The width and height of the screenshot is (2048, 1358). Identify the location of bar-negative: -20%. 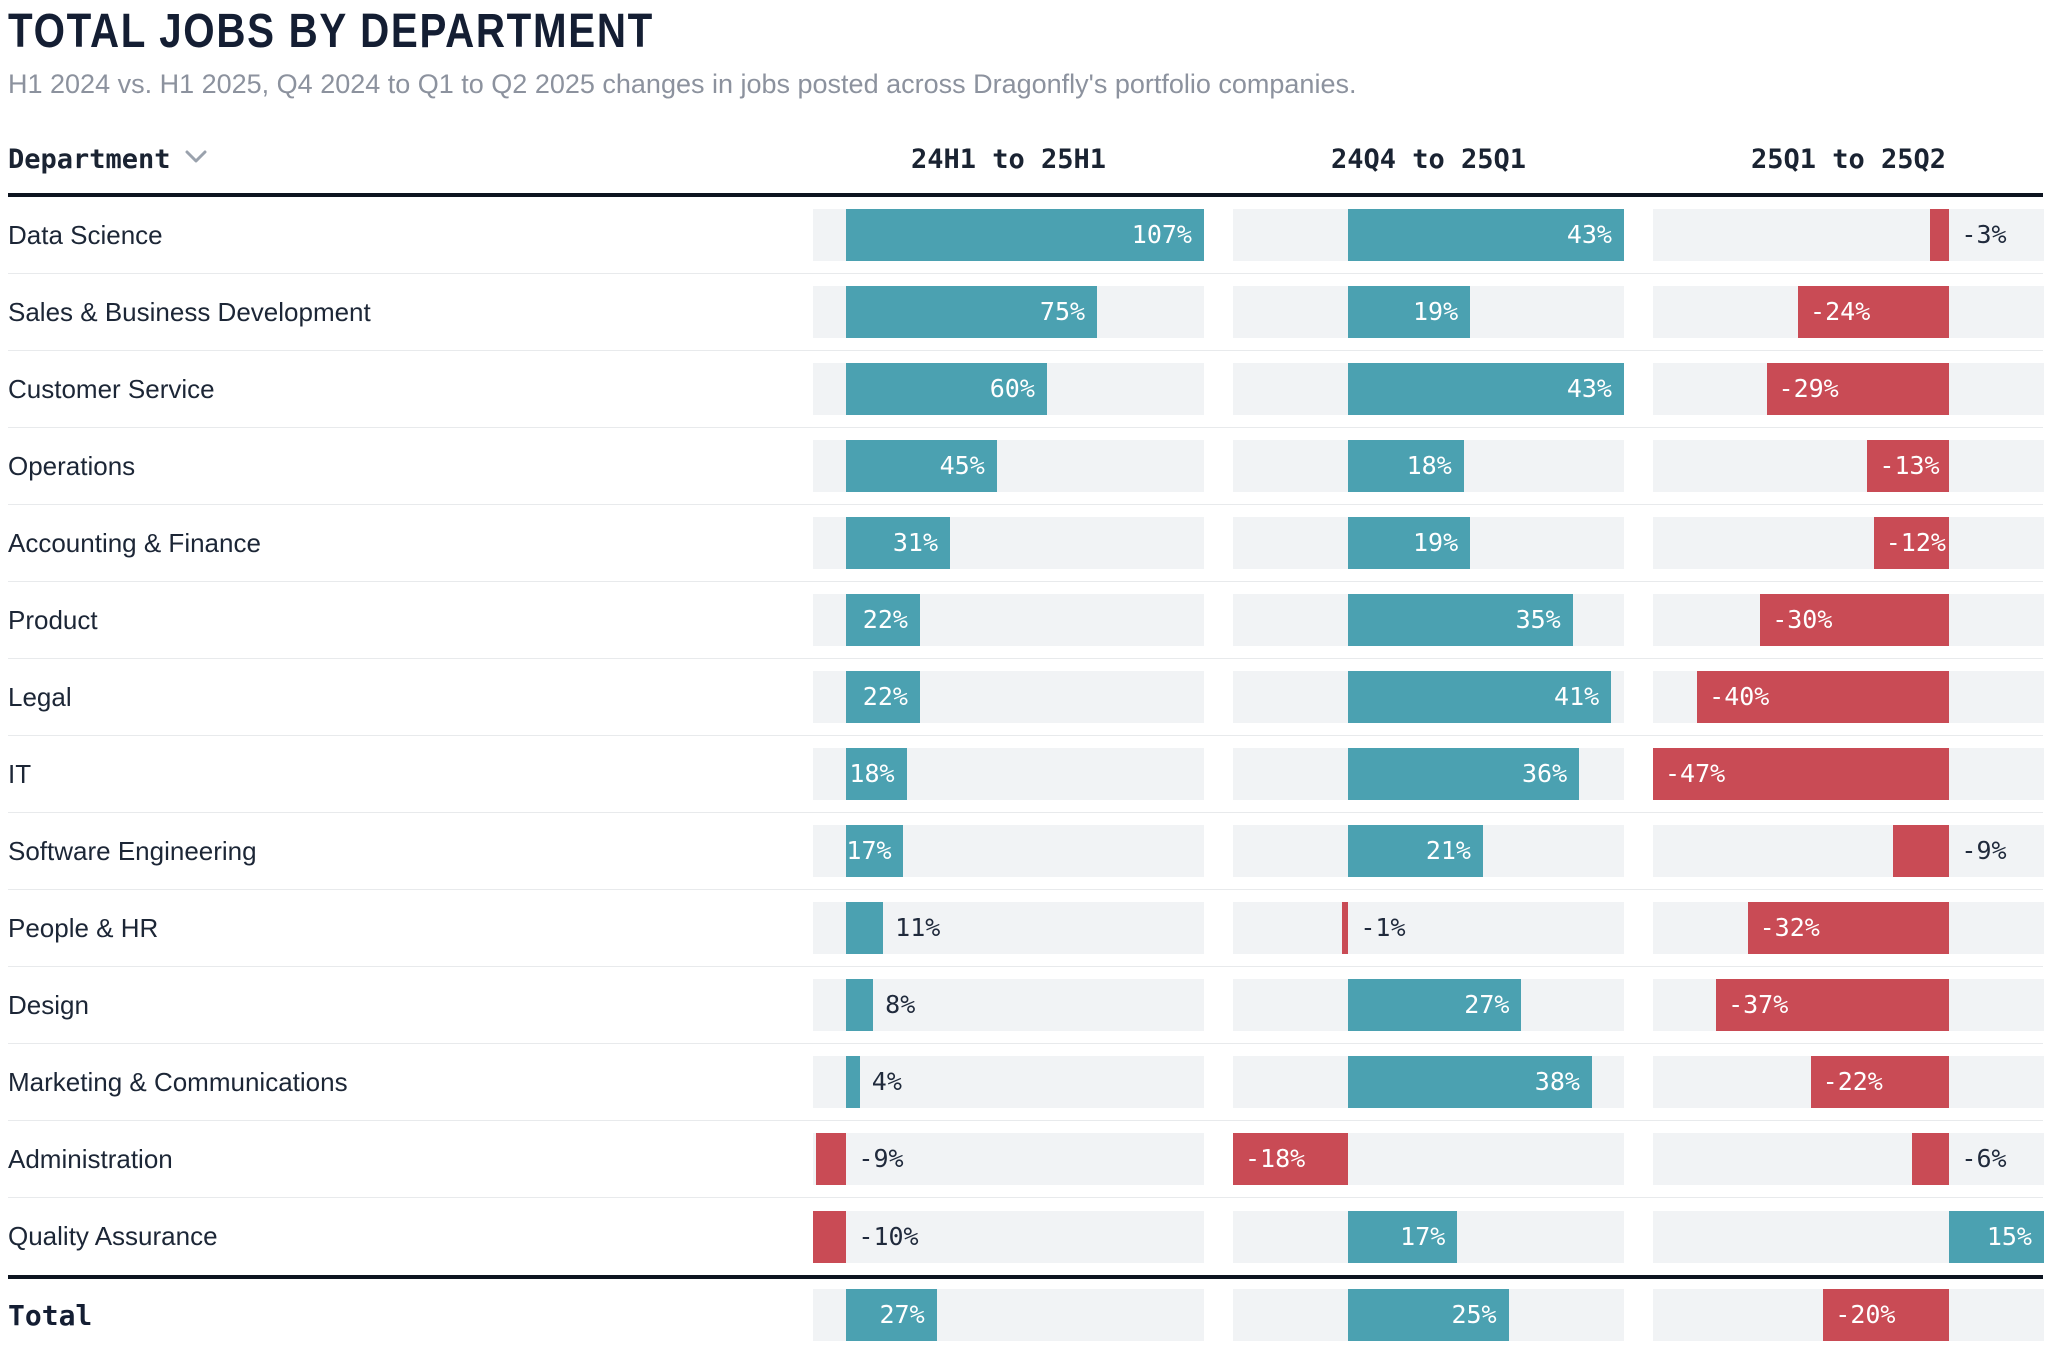
(1886, 1315).